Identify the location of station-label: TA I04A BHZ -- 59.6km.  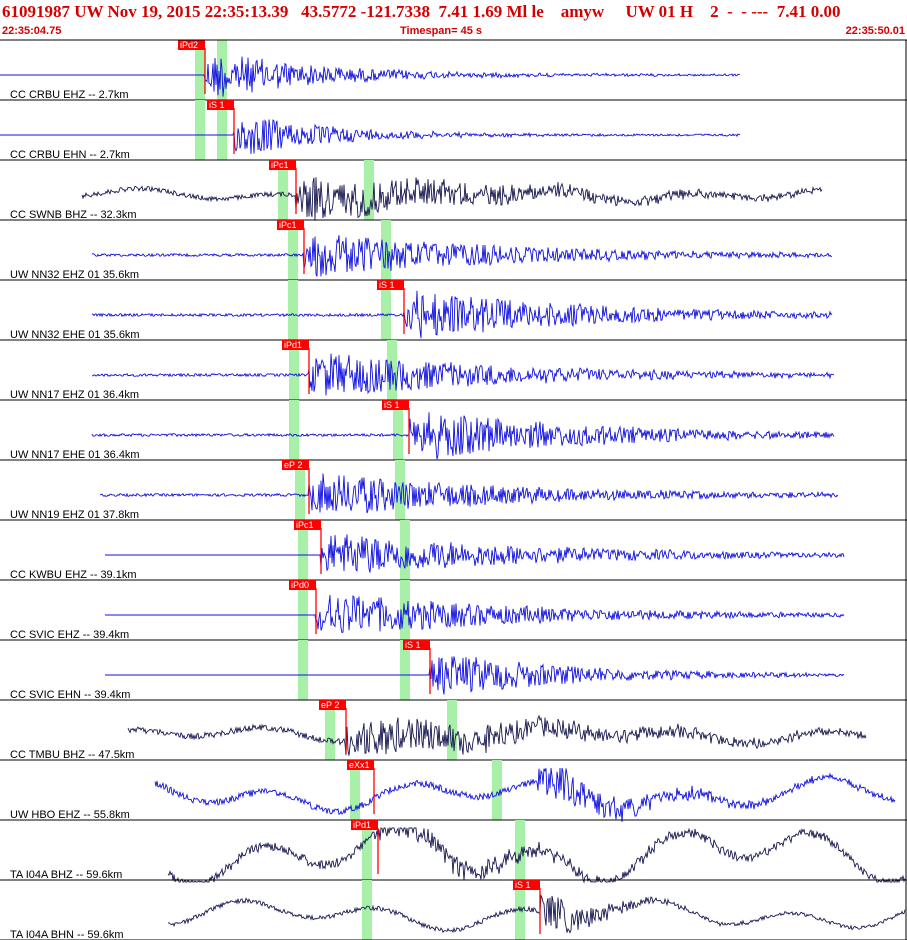
(66, 875).